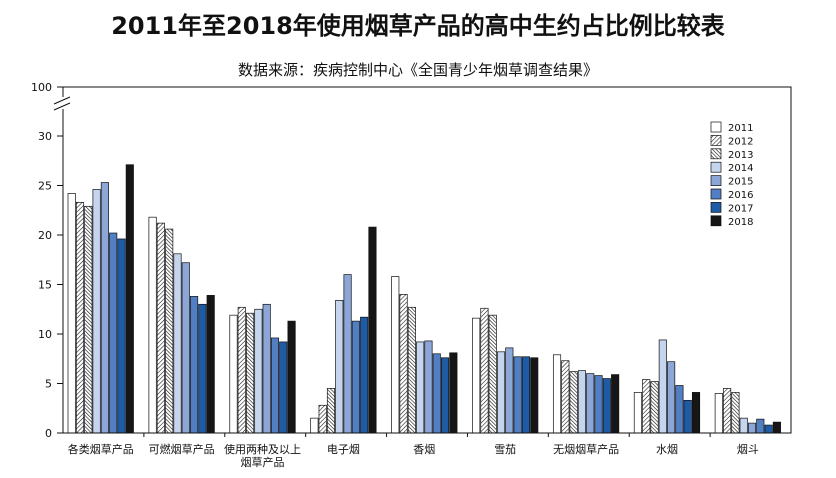 The width and height of the screenshot is (836, 478). Describe the element at coordinates (586, 449) in the screenshot. I see `x-tick-label: 无烟烟草产品` at that location.